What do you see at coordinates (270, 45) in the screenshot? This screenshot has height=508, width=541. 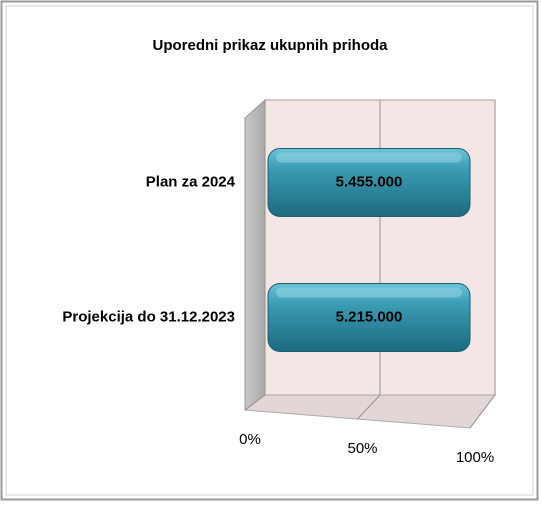 I see `chart-title: Uporedni prikaz ukupnih prihoda` at bounding box center [270, 45].